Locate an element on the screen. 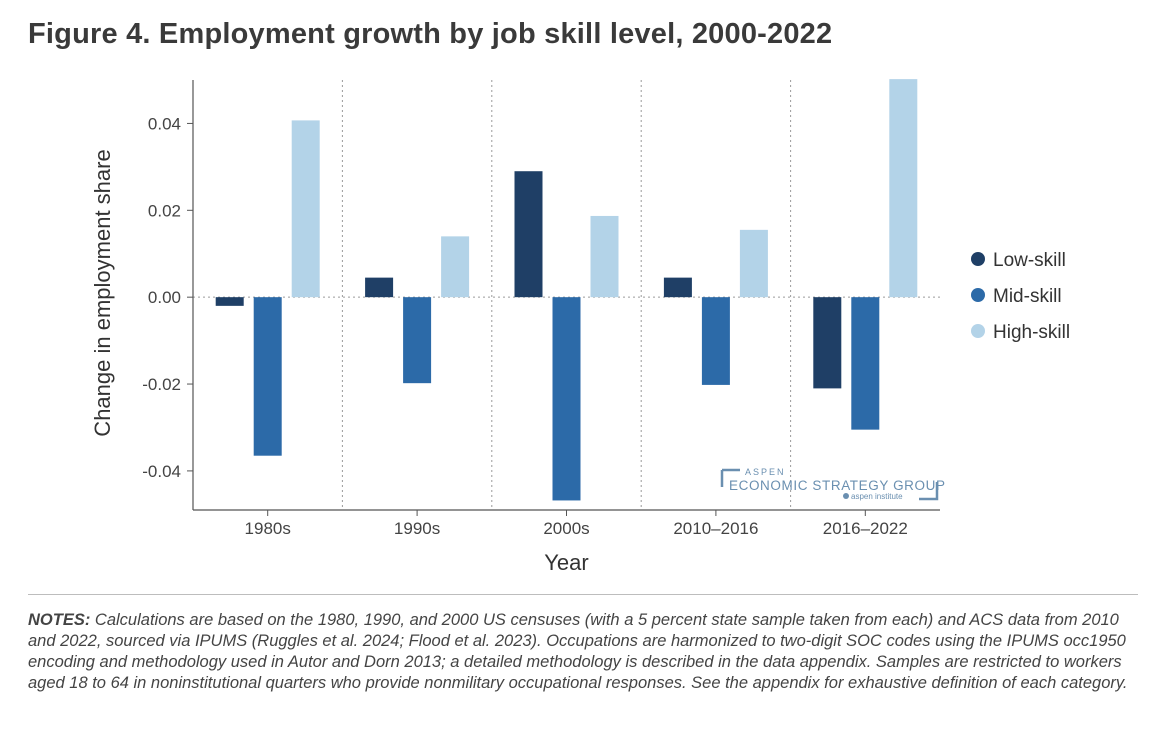 This screenshot has height=737, width=1164. y-tick-label: 0.04 is located at coordinates (164, 123).